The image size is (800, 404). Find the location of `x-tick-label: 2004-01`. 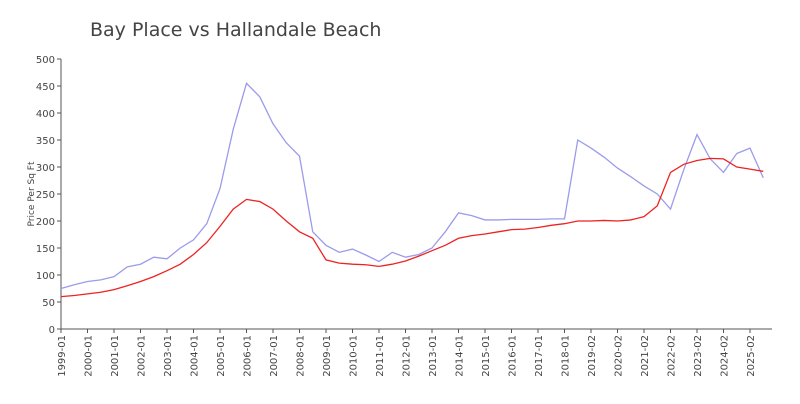

x-tick-label: 2004-01 is located at coordinates (195, 356).